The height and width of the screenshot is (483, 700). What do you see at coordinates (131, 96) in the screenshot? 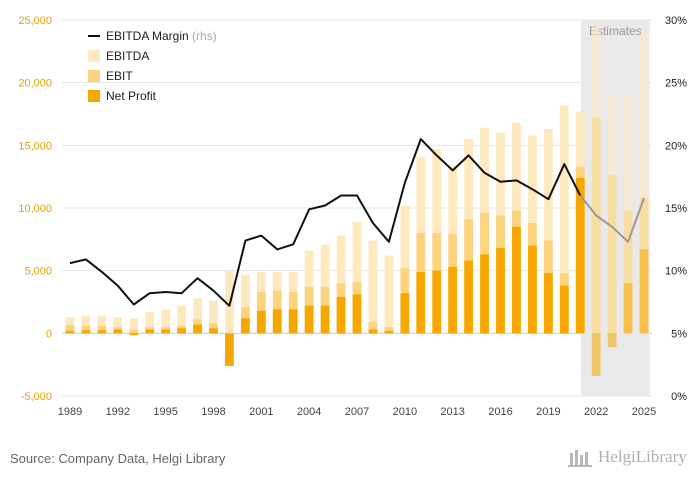
I see `legend-label-net-profit: Net Profit` at bounding box center [131, 96].